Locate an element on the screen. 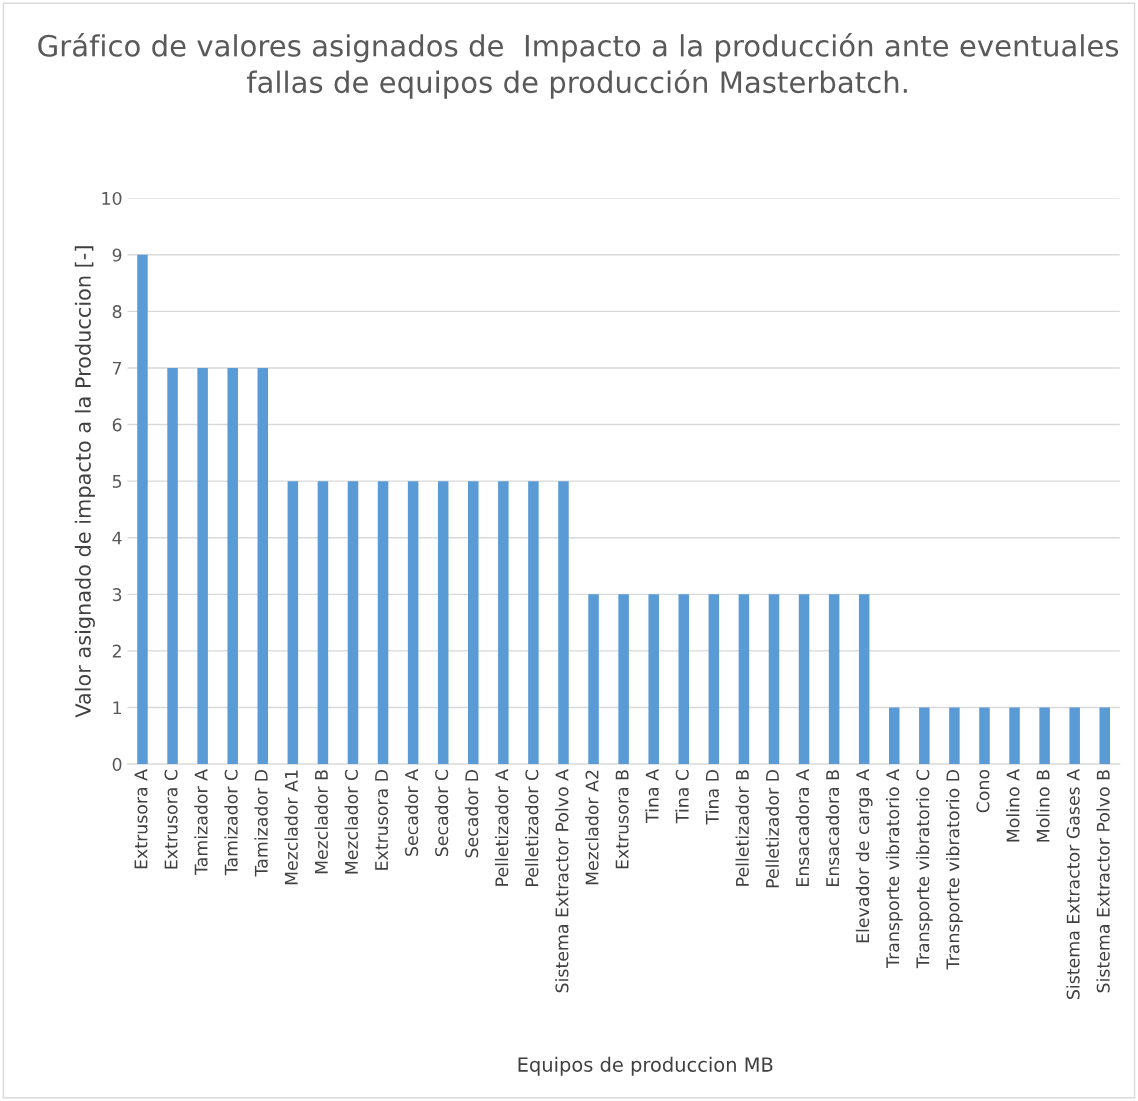 The image size is (1138, 1101). y-tick-label: 2 is located at coordinates (116, 651).